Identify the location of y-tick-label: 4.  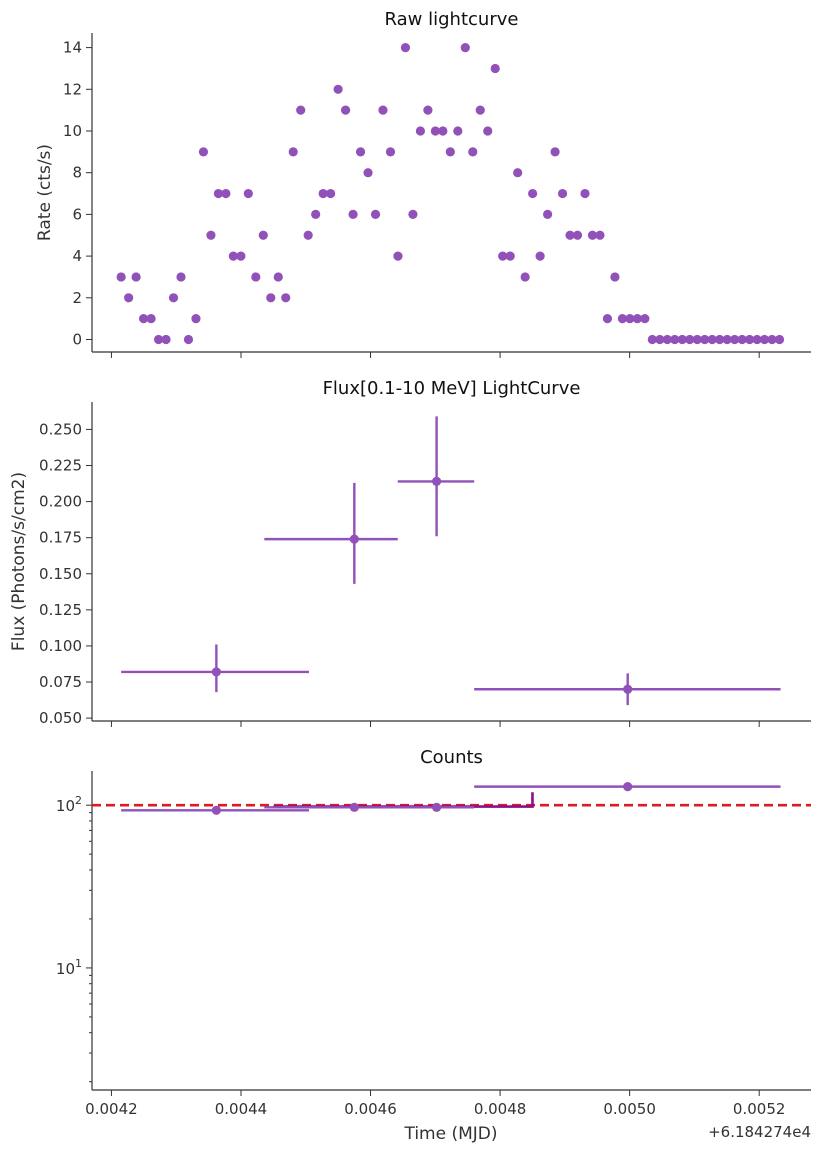
(77, 256).